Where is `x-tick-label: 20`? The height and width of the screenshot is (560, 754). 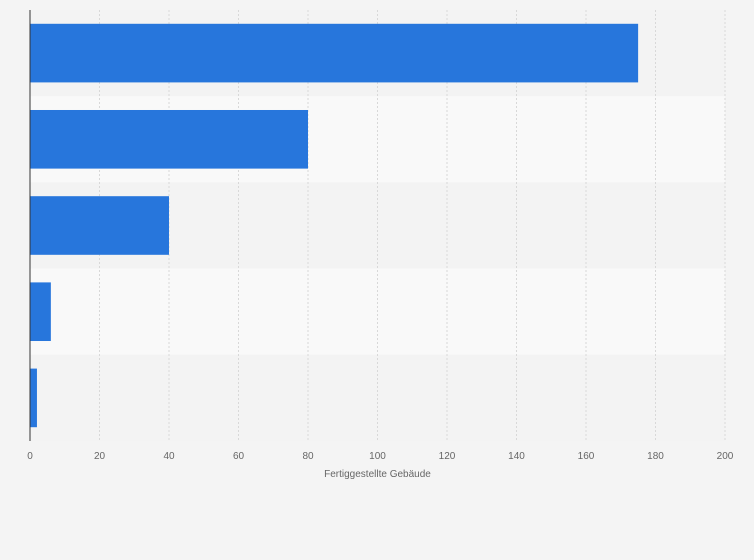 x-tick-label: 20 is located at coordinates (100, 456).